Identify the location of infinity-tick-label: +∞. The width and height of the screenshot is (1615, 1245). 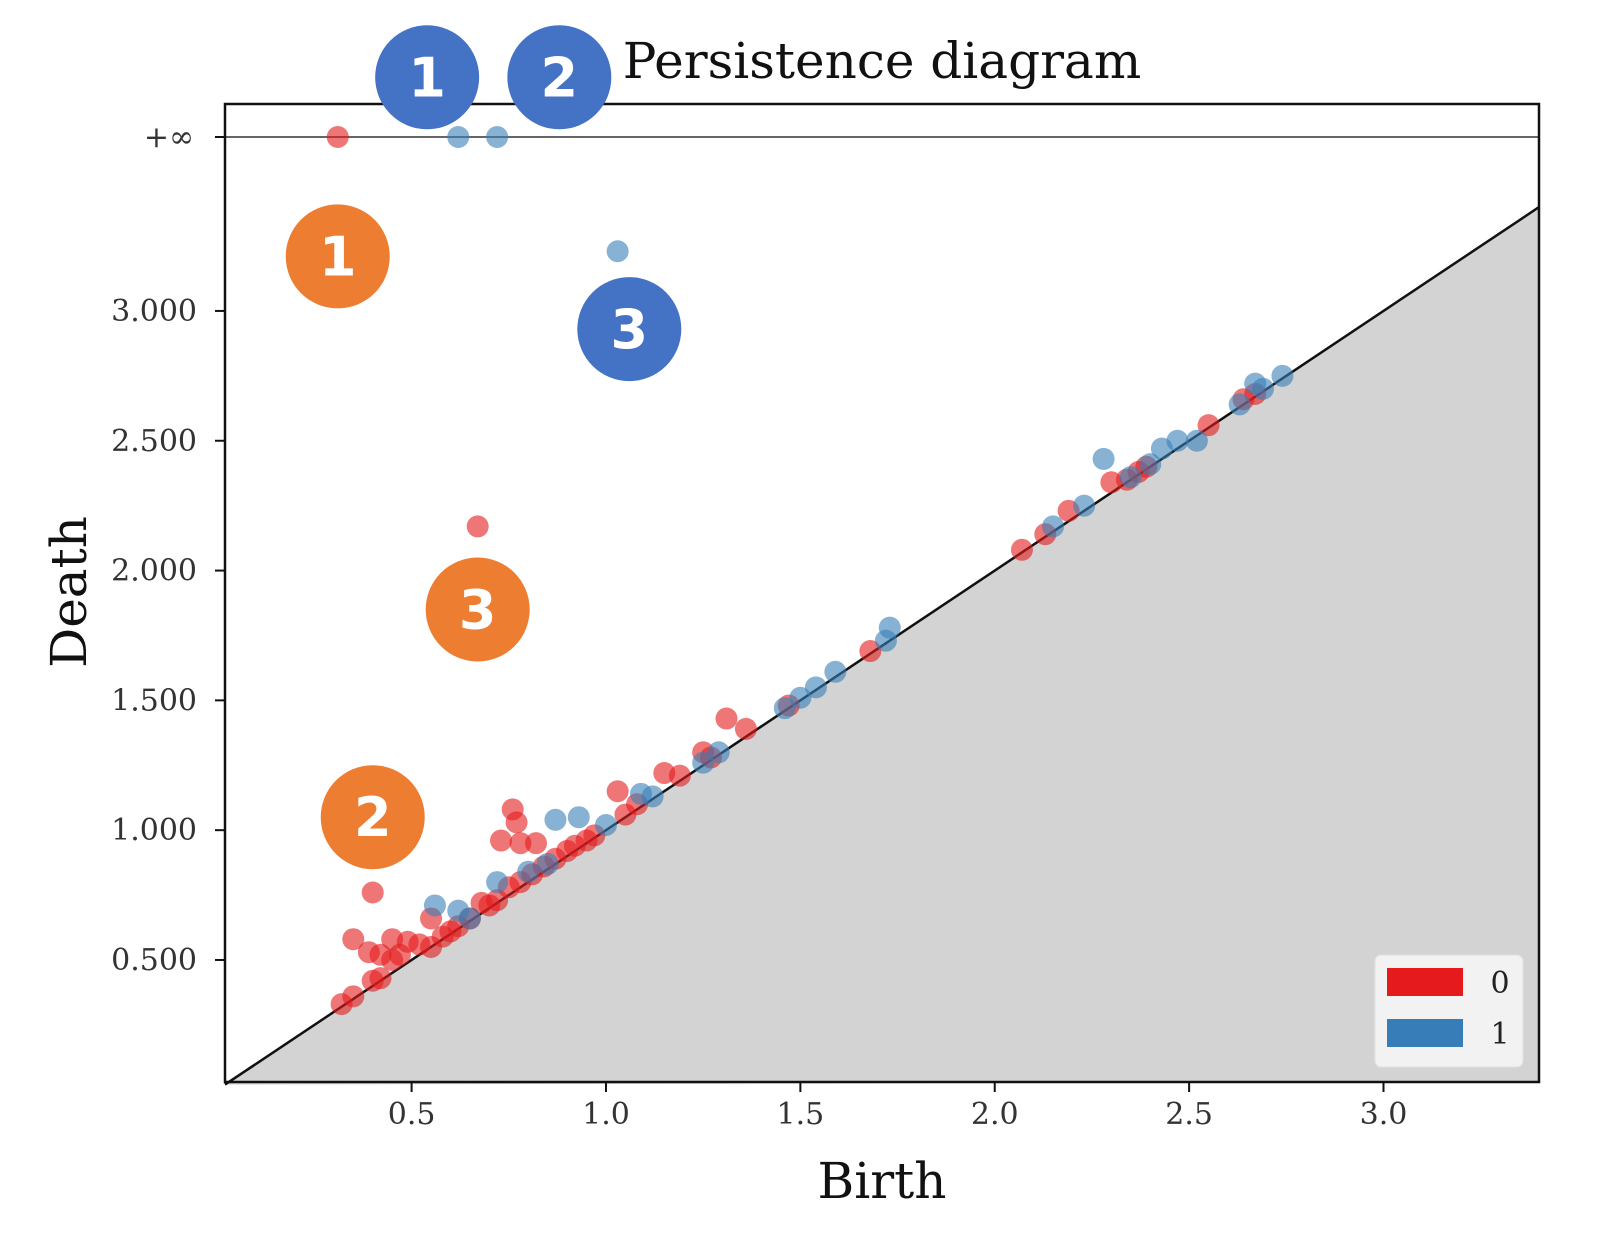
(169, 137).